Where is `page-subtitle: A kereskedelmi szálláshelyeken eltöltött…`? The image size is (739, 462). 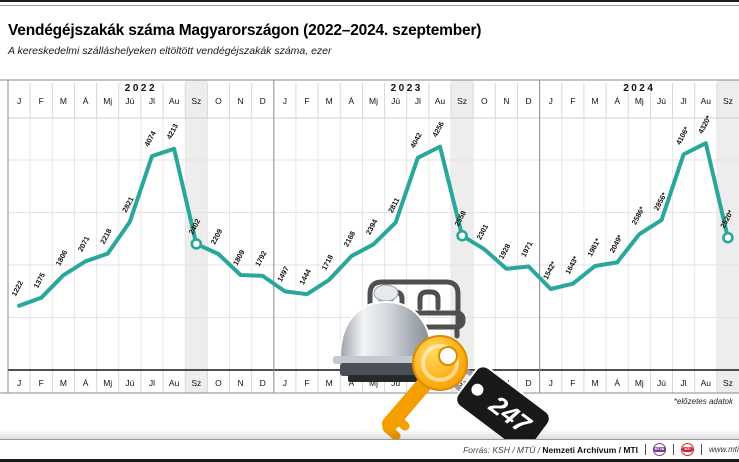 page-subtitle: A kereskedelmi szálláshelyeken eltöltött… is located at coordinates (170, 51).